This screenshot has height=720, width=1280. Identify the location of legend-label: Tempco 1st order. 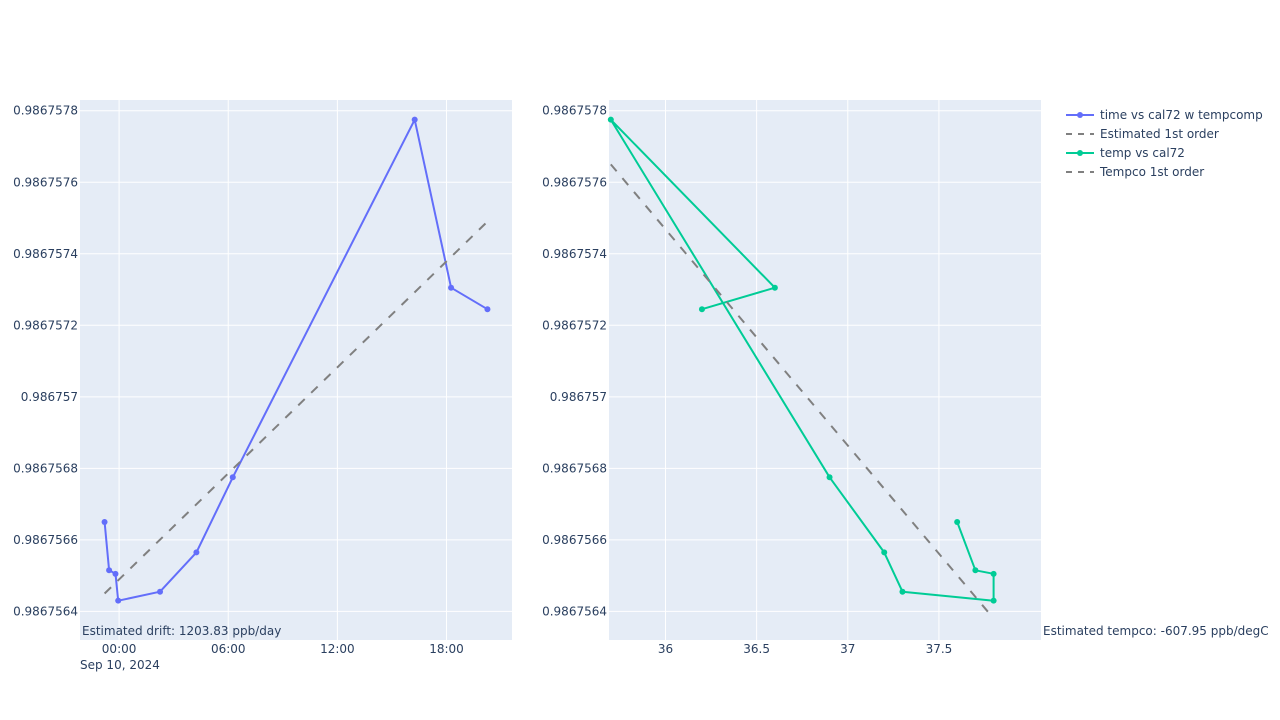
(1151, 172).